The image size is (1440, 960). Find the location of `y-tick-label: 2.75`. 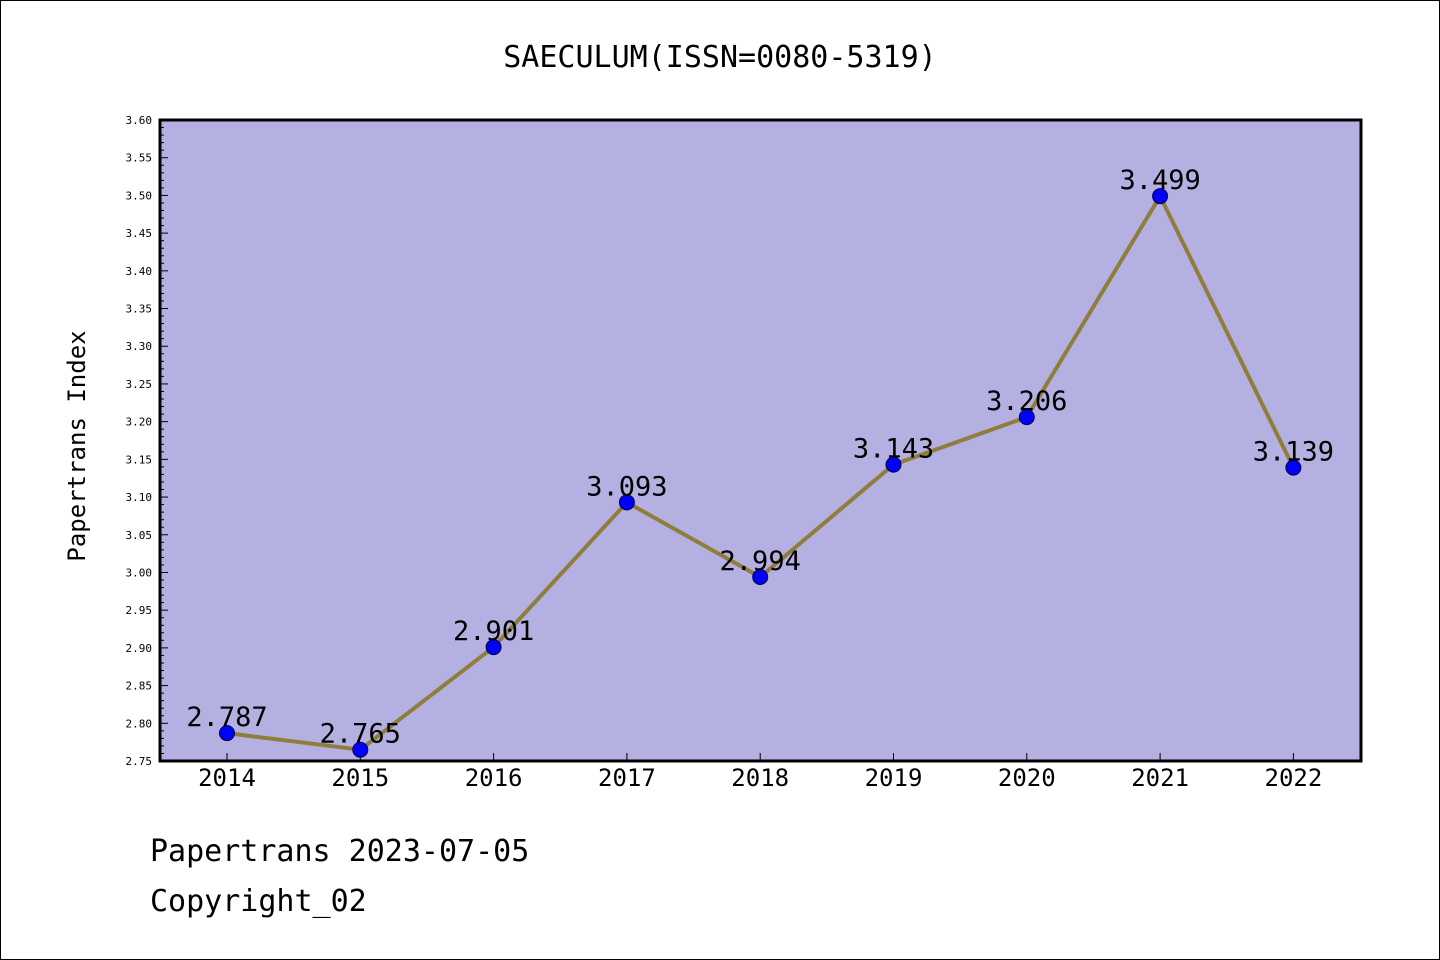

y-tick-label: 2.75 is located at coordinates (139, 761).